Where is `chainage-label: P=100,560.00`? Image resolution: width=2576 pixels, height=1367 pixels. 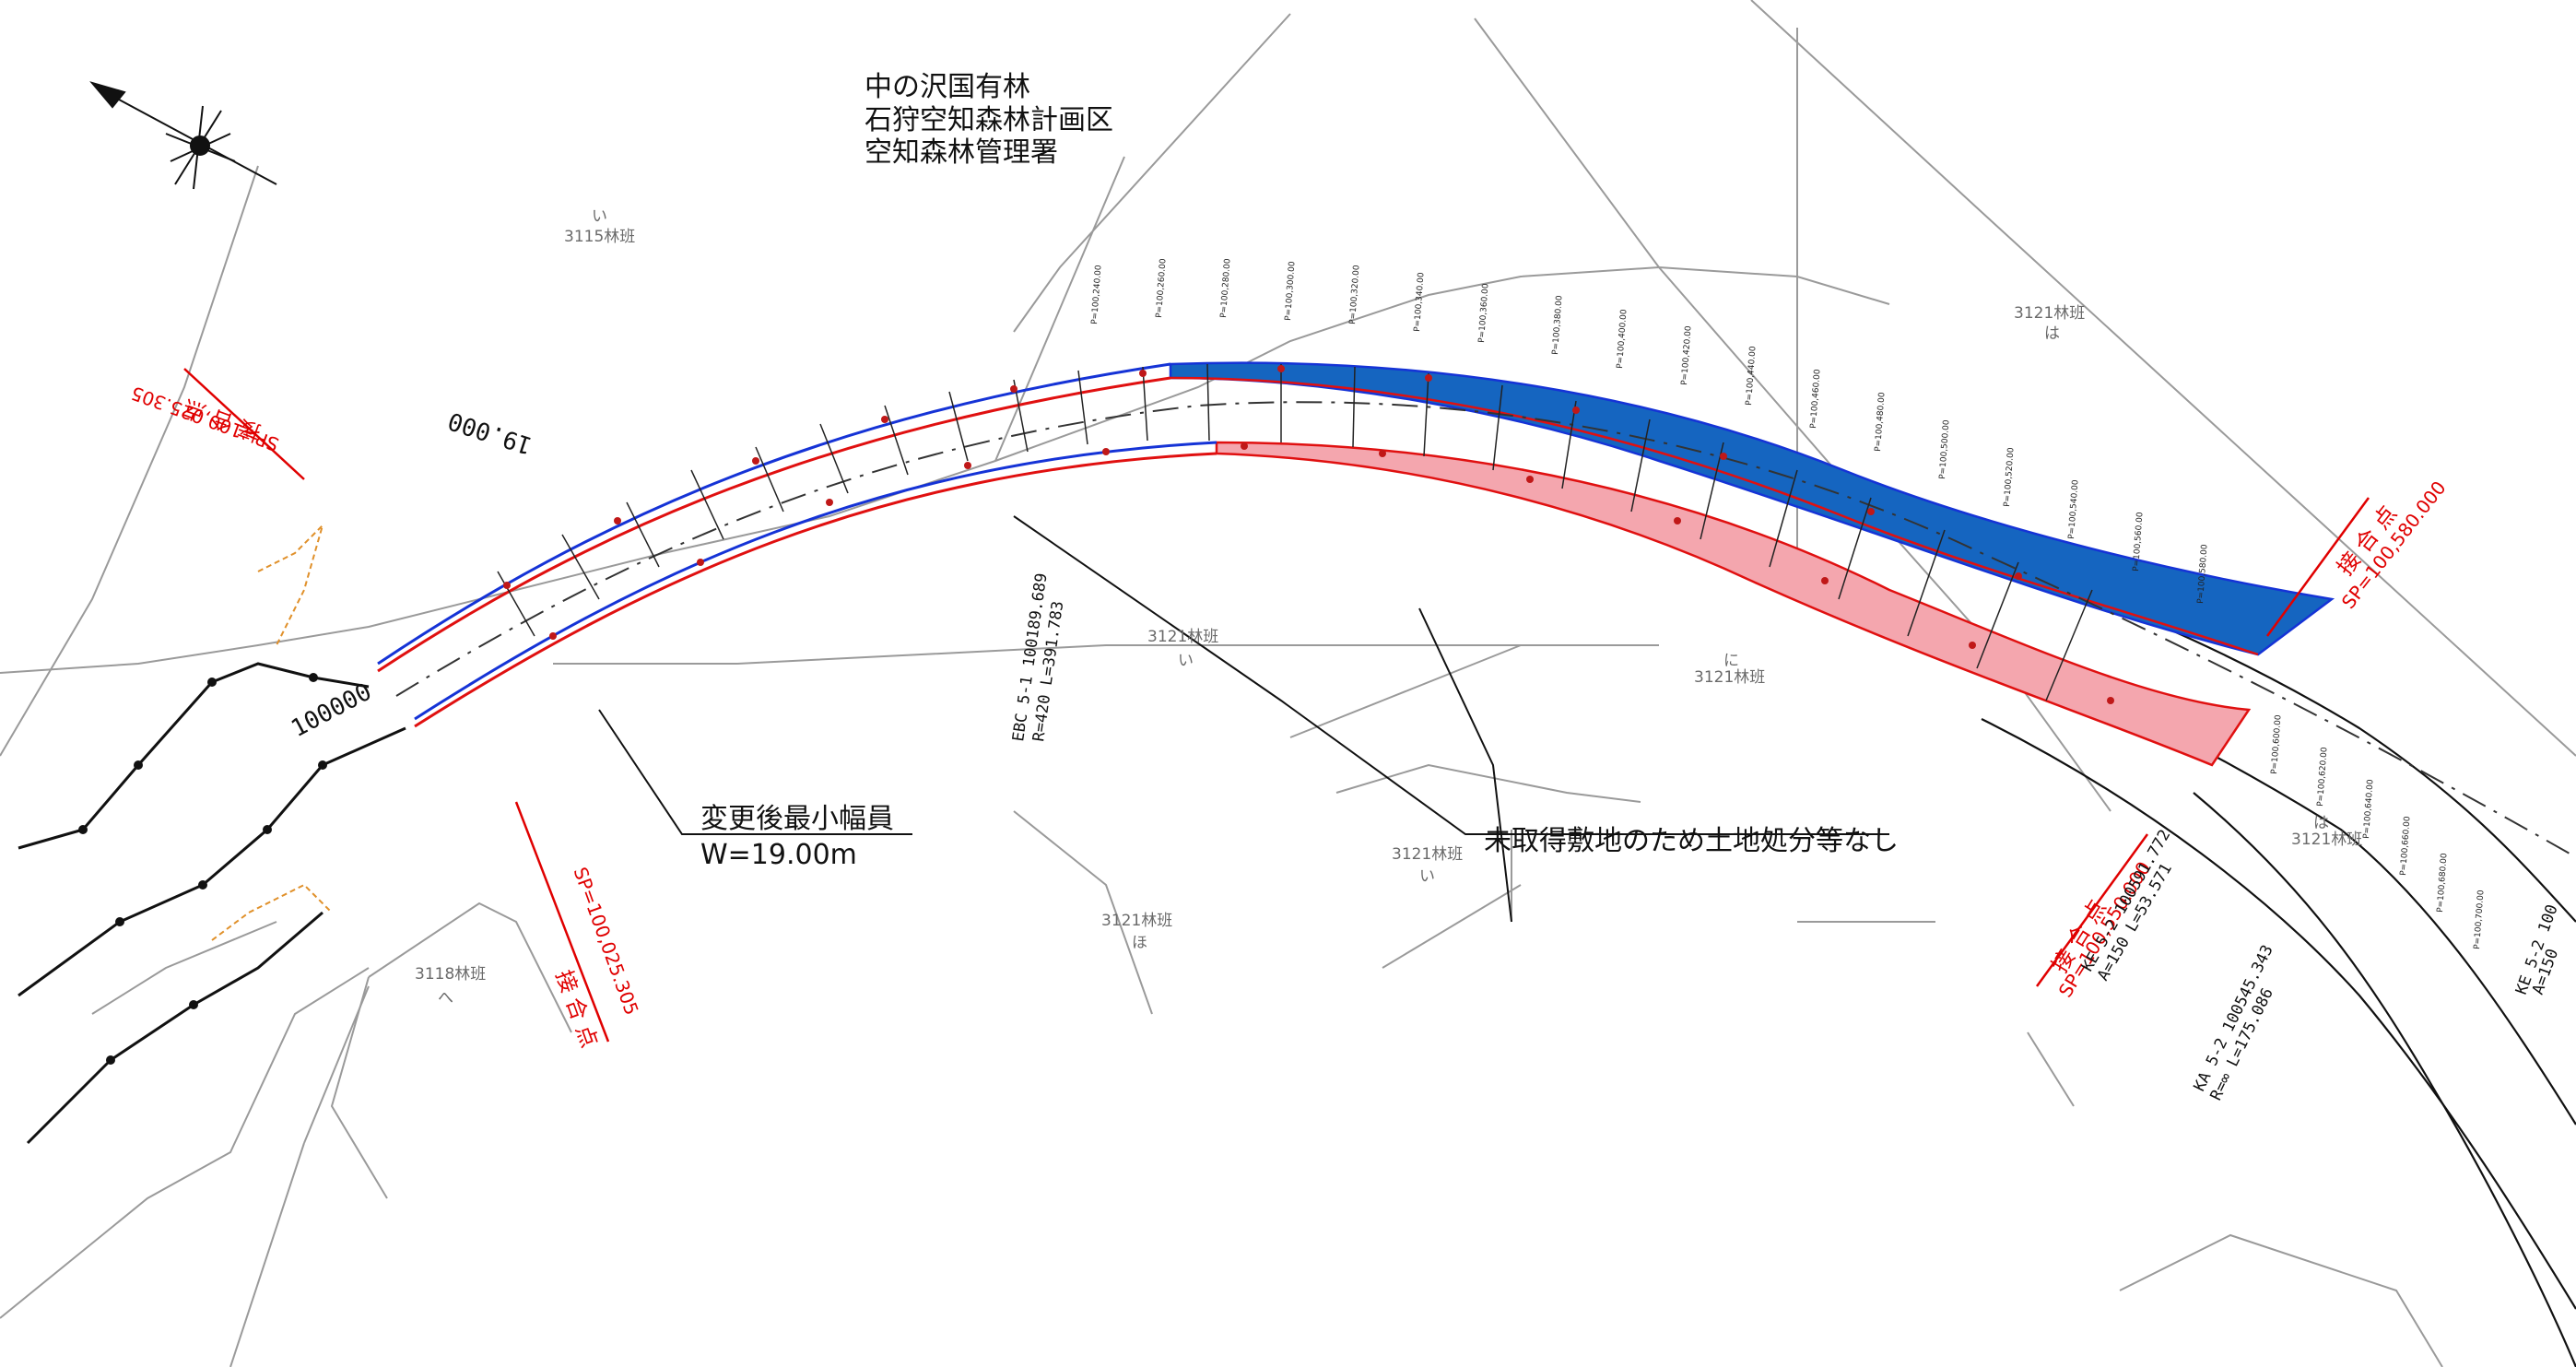 chainage-label: P=100,560.00 is located at coordinates (2138, 542).